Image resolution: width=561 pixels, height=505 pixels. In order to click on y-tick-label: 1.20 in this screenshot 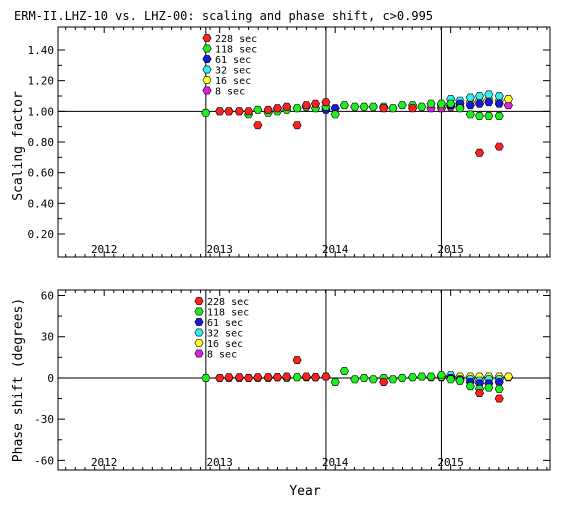, I will do `click(41, 81)`.